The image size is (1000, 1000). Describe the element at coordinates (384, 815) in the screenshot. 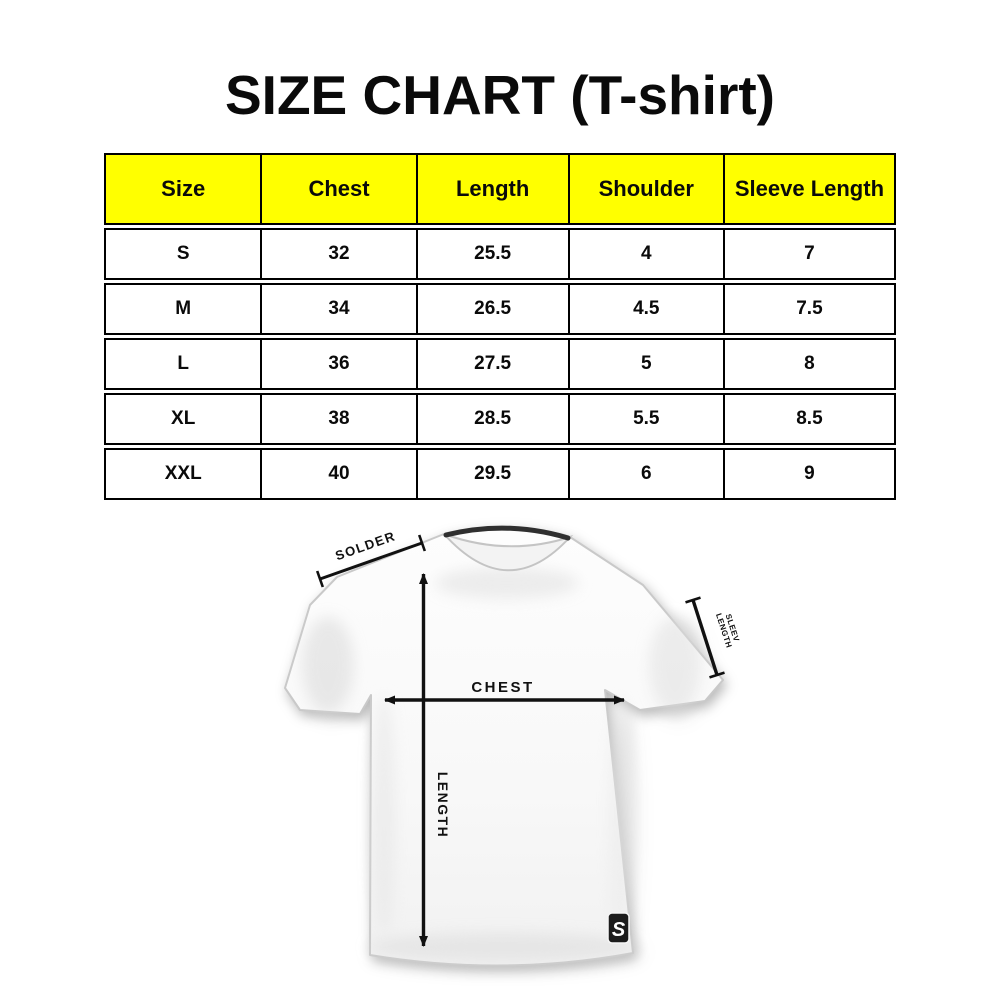

I see `shade-left-side` at that location.